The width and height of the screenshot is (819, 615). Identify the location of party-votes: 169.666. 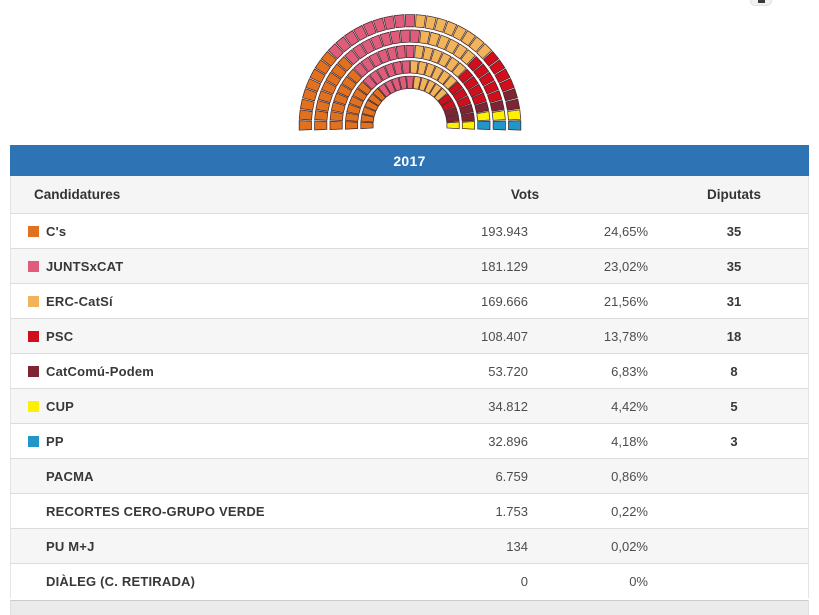
(504, 301).